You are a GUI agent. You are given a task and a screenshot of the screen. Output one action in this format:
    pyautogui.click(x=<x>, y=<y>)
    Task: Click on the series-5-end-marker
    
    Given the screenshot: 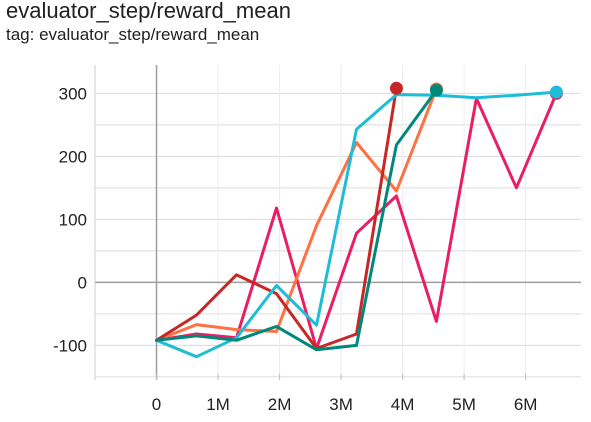 What is the action you would take?
    pyautogui.click(x=436, y=90)
    